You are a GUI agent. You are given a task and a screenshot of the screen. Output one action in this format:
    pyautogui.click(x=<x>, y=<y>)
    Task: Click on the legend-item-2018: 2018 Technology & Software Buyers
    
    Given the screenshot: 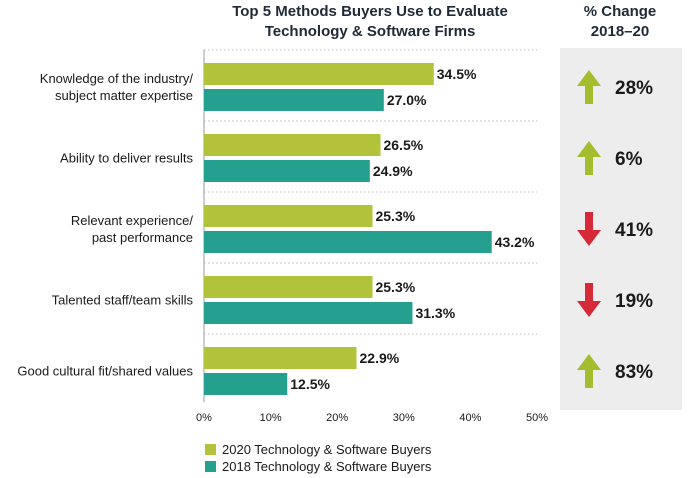 What is the action you would take?
    pyautogui.click(x=318, y=466)
    